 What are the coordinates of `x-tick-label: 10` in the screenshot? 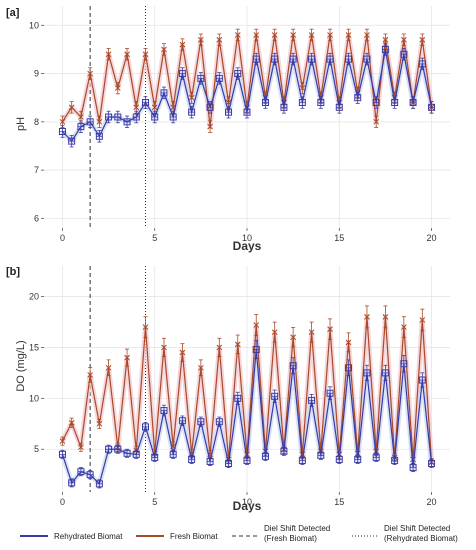 It's located at (247, 502).